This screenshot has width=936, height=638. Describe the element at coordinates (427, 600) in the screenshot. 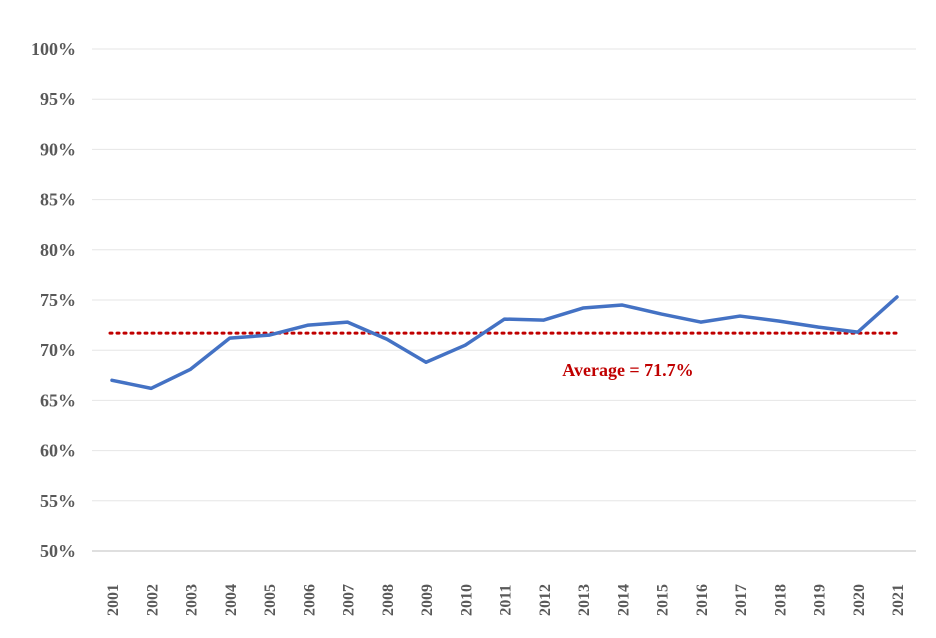

I see `x-tick-label: 2009` at that location.